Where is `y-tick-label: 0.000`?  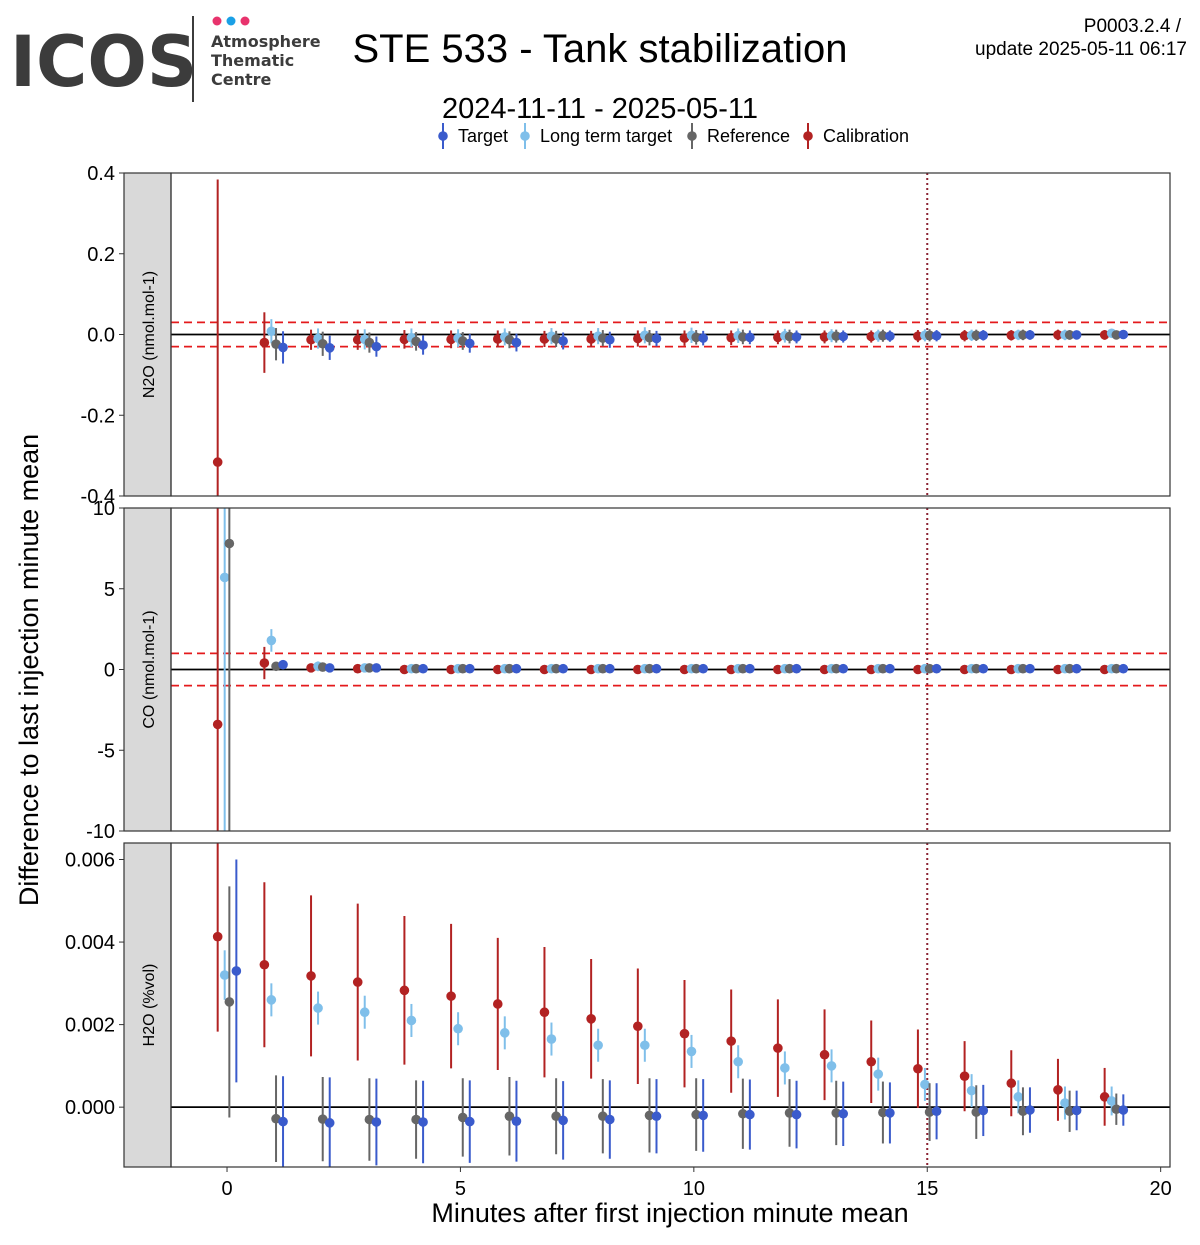 y-tick-label: 0.000 is located at coordinates (90, 1108).